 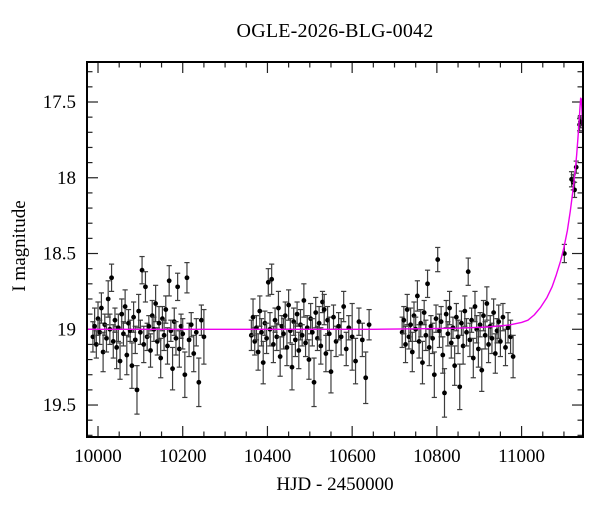 What do you see at coordinates (352, 456) in the screenshot?
I see `x-tick-label: 10600` at bounding box center [352, 456].